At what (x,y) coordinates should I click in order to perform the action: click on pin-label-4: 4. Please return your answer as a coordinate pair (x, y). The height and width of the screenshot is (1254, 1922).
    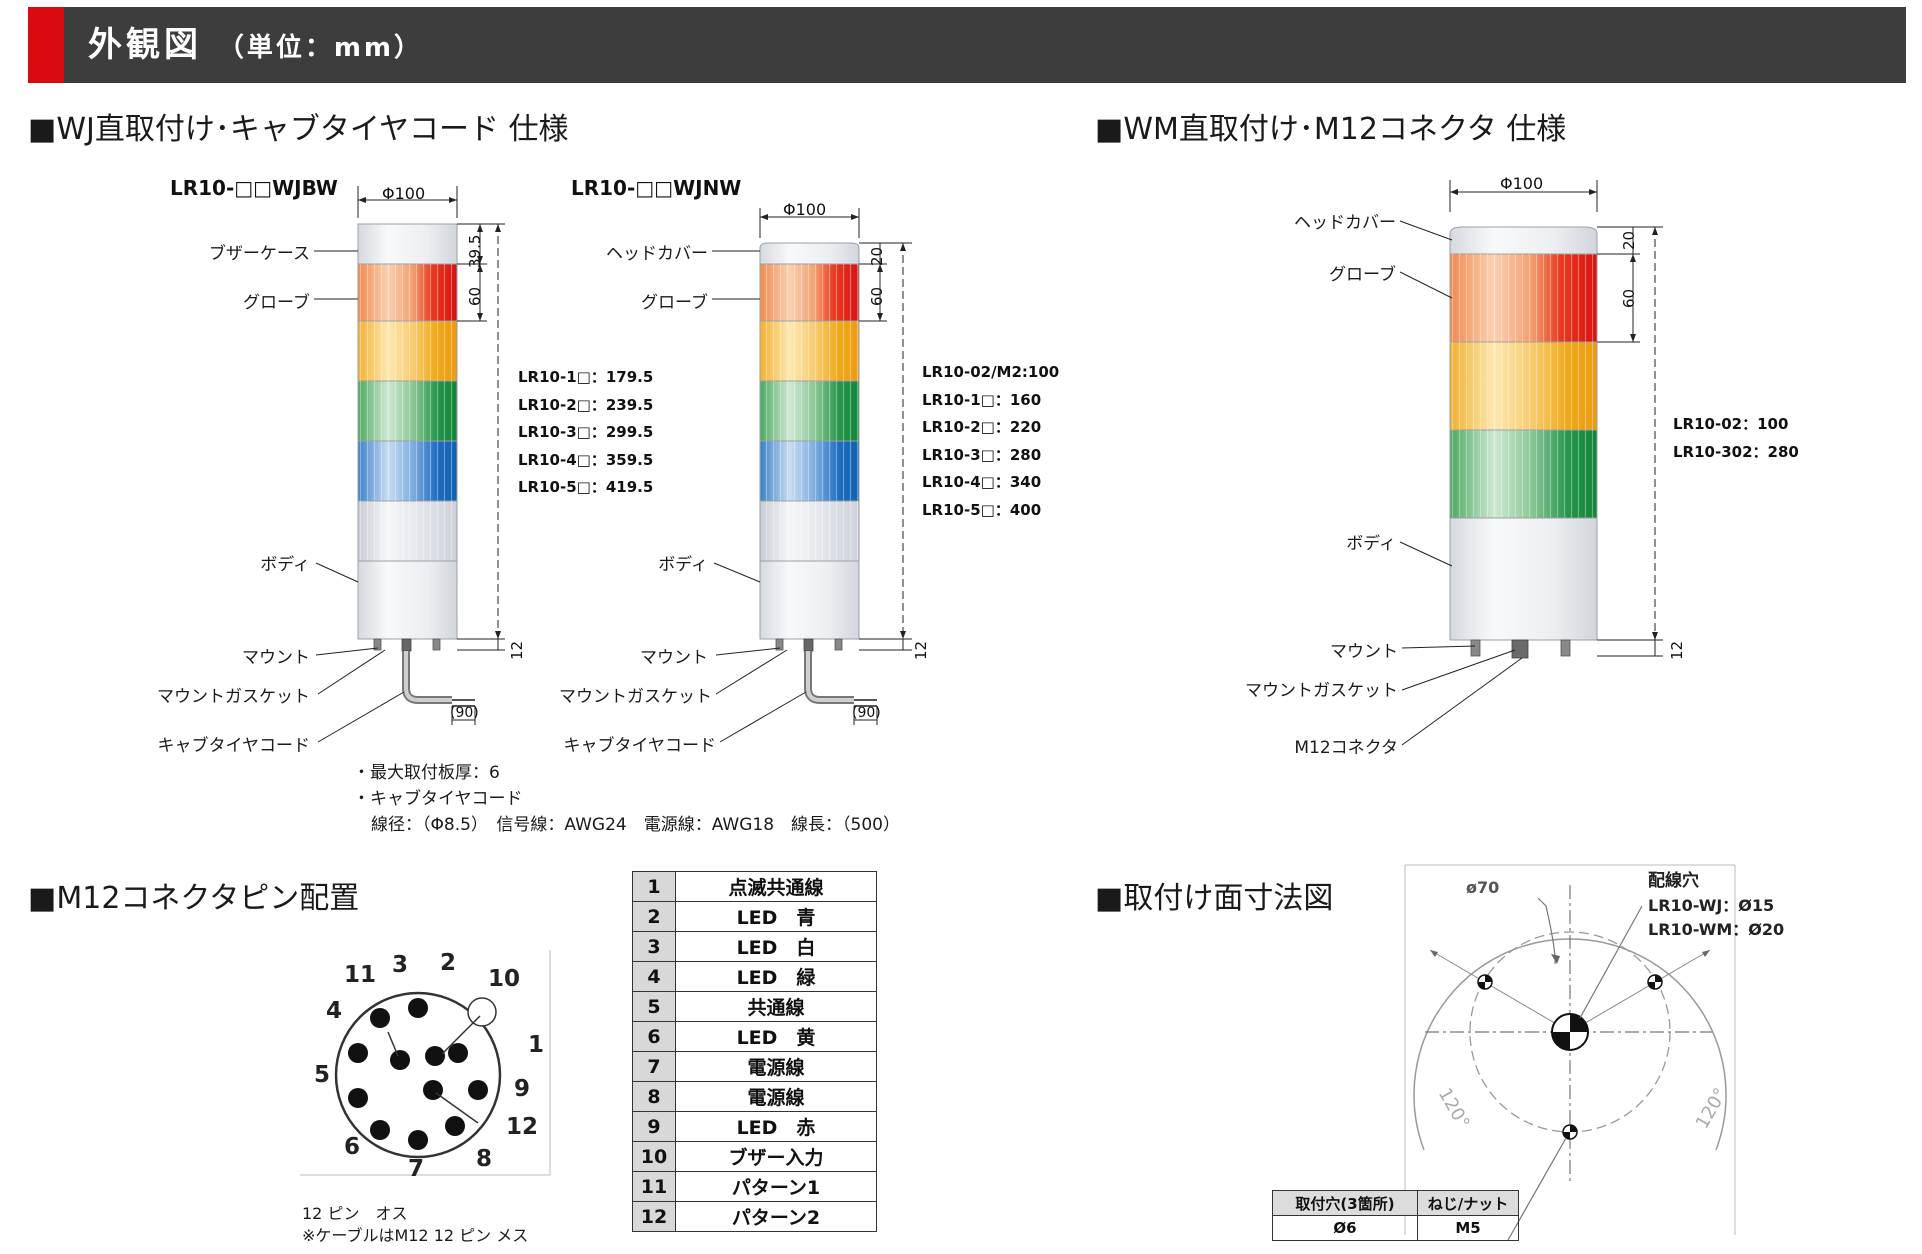
    Looking at the image, I should click on (334, 1011).